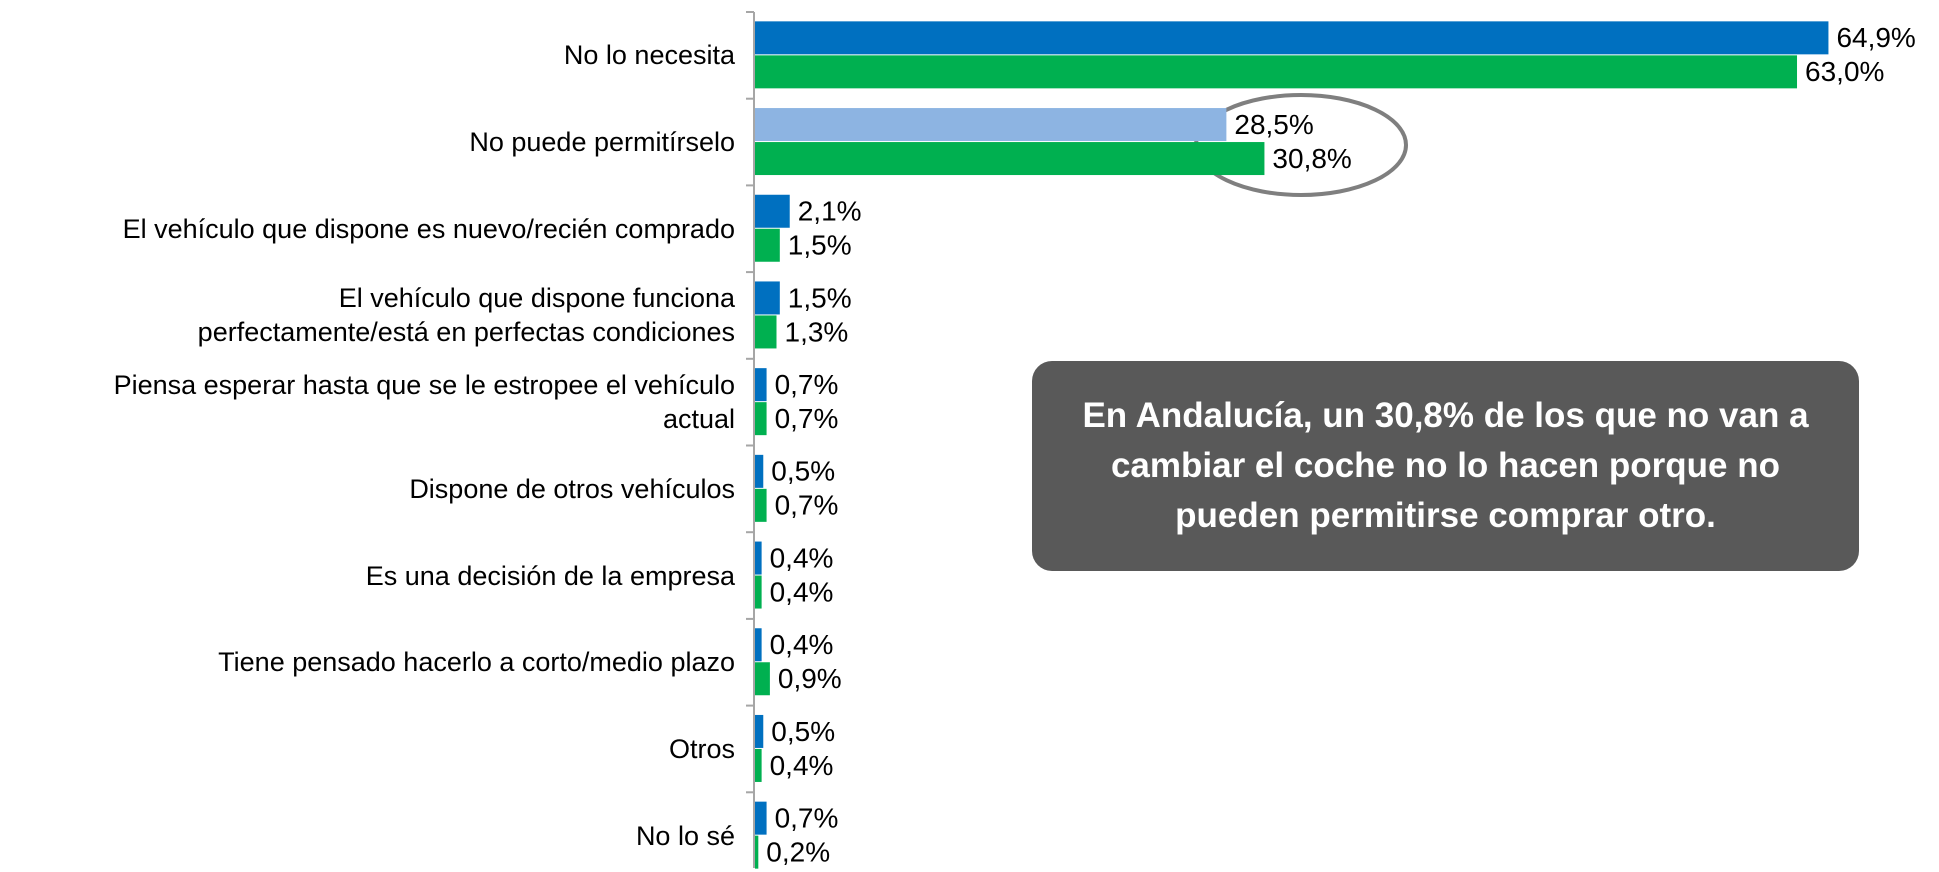 This screenshot has width=1939, height=872. Describe the element at coordinates (798, 852) in the screenshot. I see `value-label: 0,2%` at that location.